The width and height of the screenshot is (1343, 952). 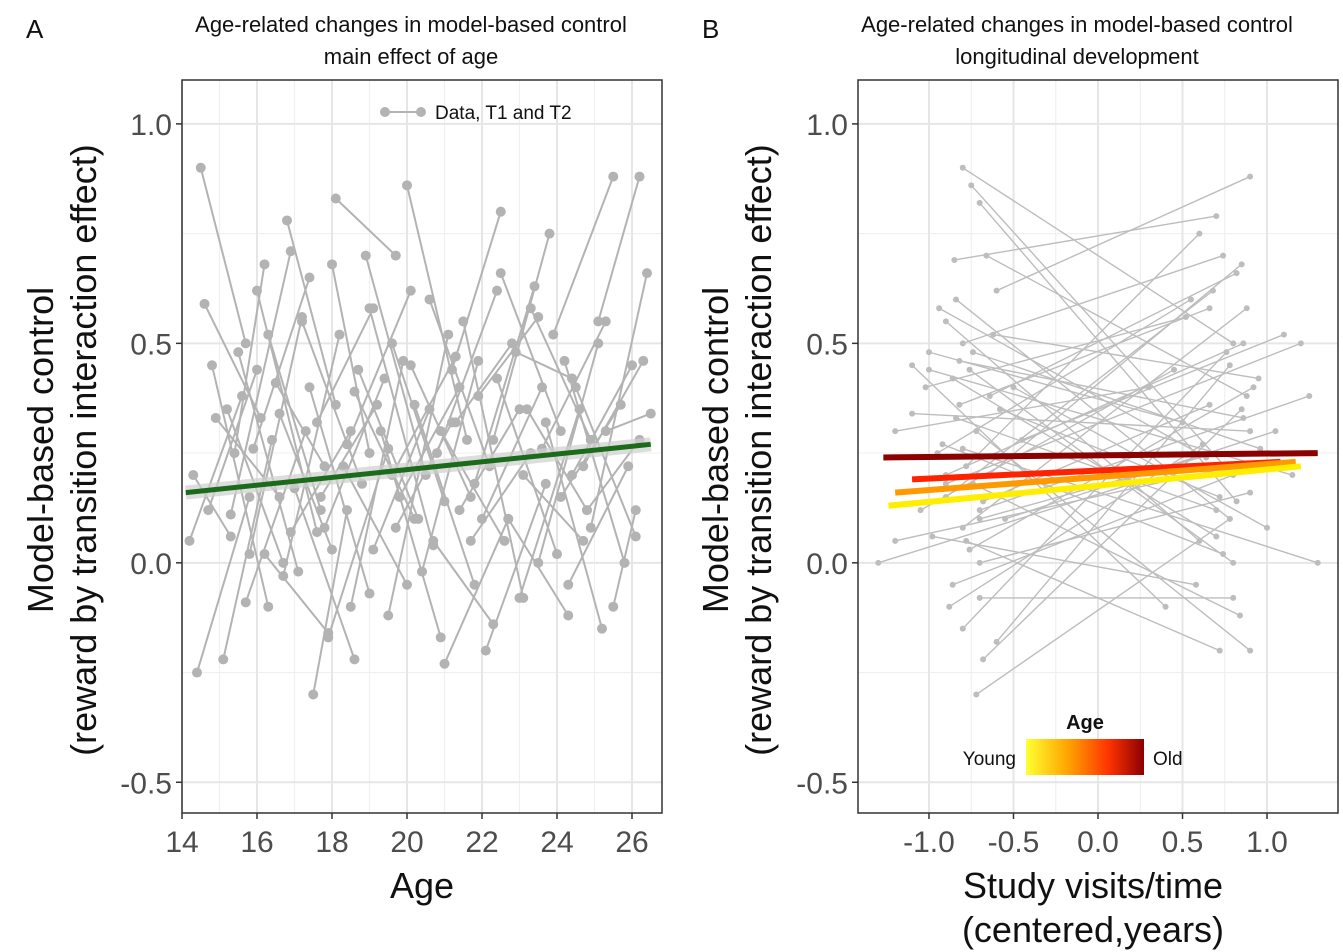 I want to click on panel-a-legend: Data, T1 and T2, so click(x=476, y=113).